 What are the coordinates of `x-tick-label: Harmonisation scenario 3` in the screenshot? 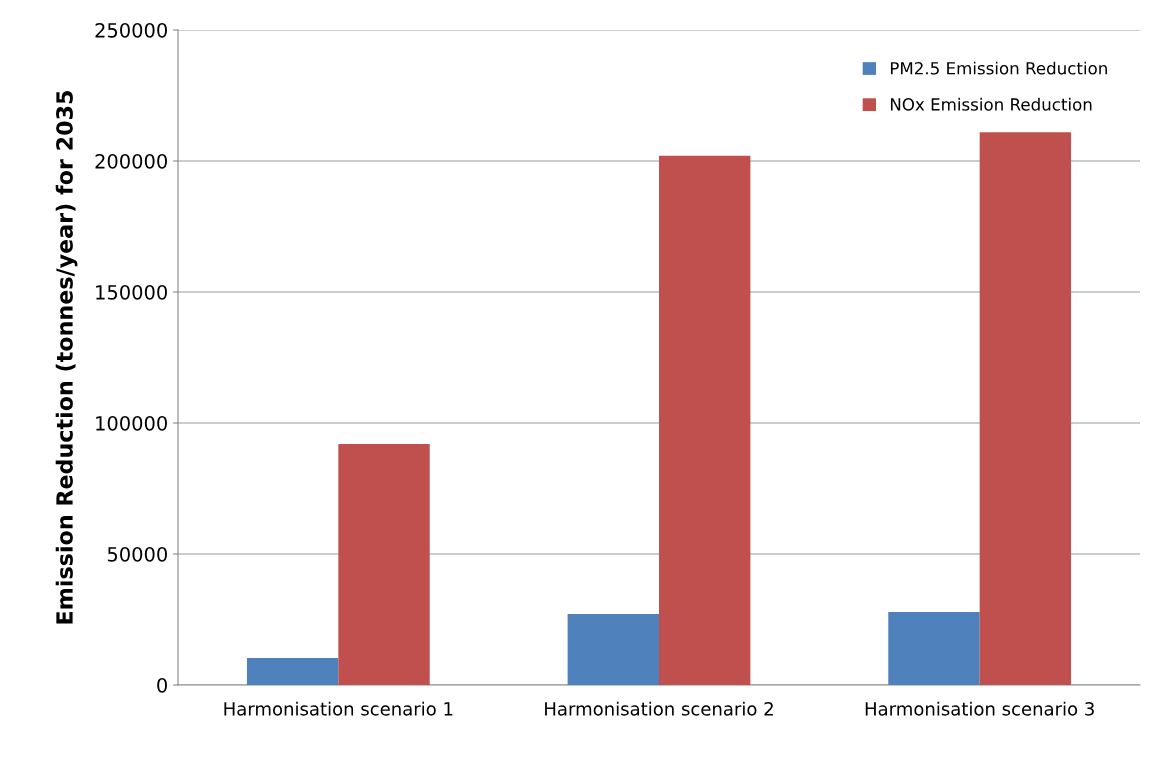 It's located at (979, 708).